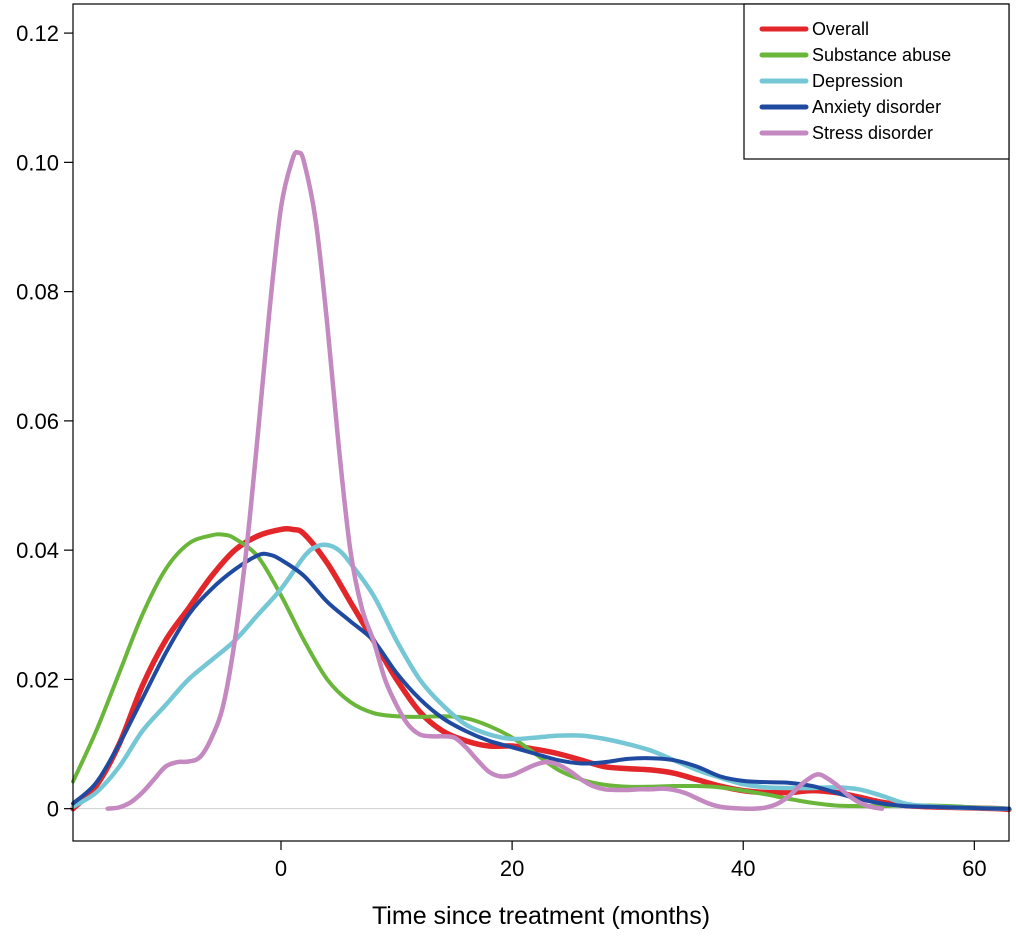 Image resolution: width=1016 pixels, height=936 pixels. I want to click on x-axis-title: Time since treatment (months), so click(541, 916).